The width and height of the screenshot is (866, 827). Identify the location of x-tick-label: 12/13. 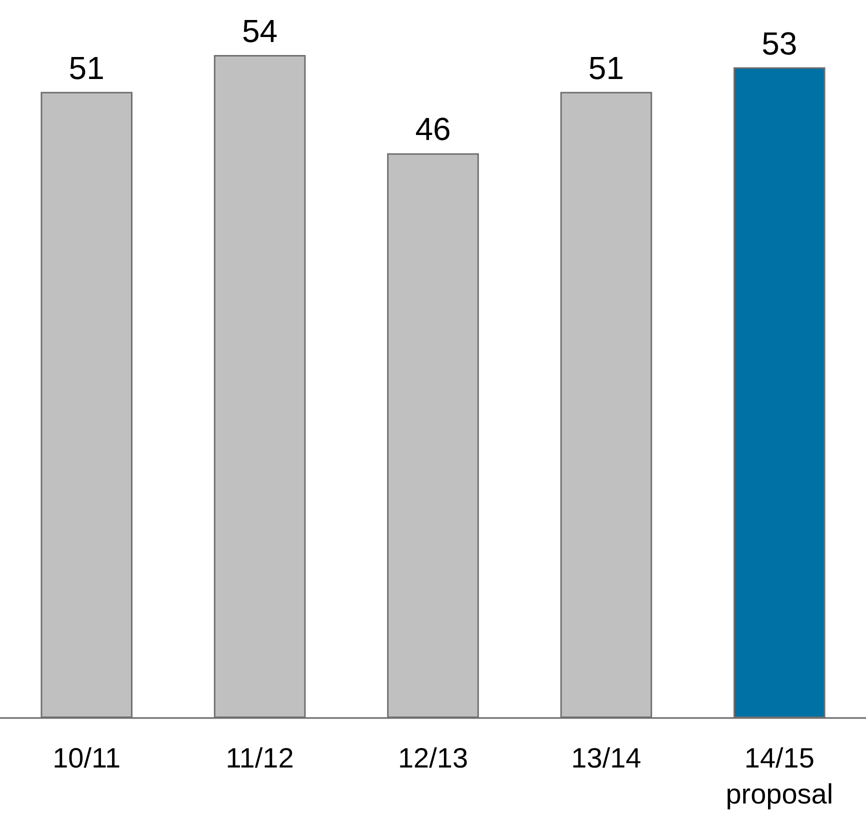
(433, 758).